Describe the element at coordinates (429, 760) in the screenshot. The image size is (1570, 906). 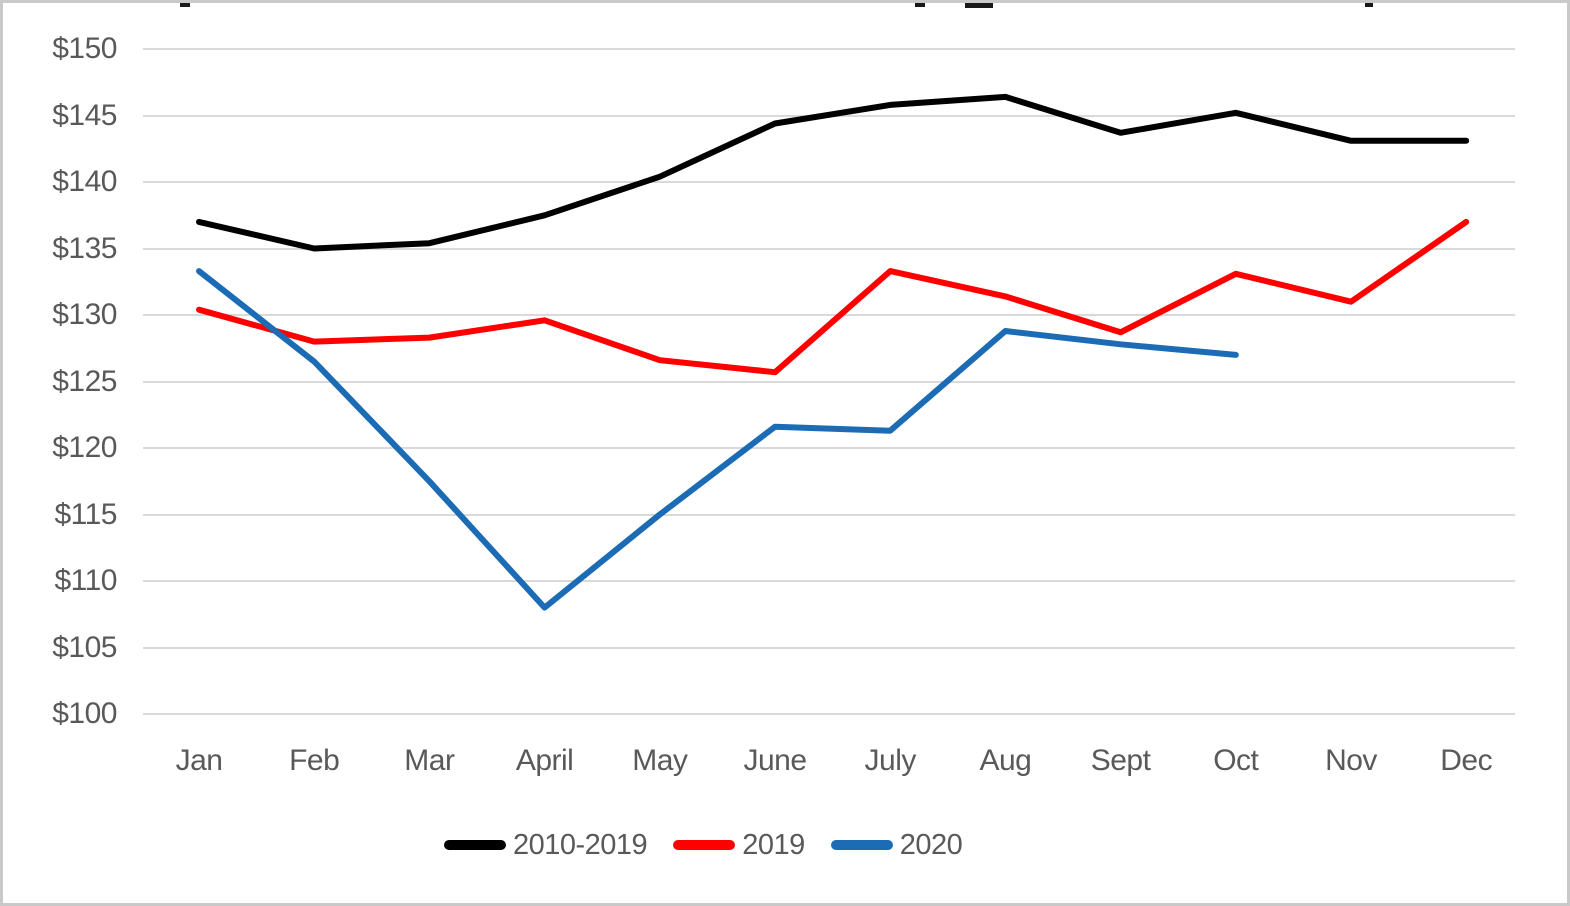
I see `x-tick-label: Mar` at that location.